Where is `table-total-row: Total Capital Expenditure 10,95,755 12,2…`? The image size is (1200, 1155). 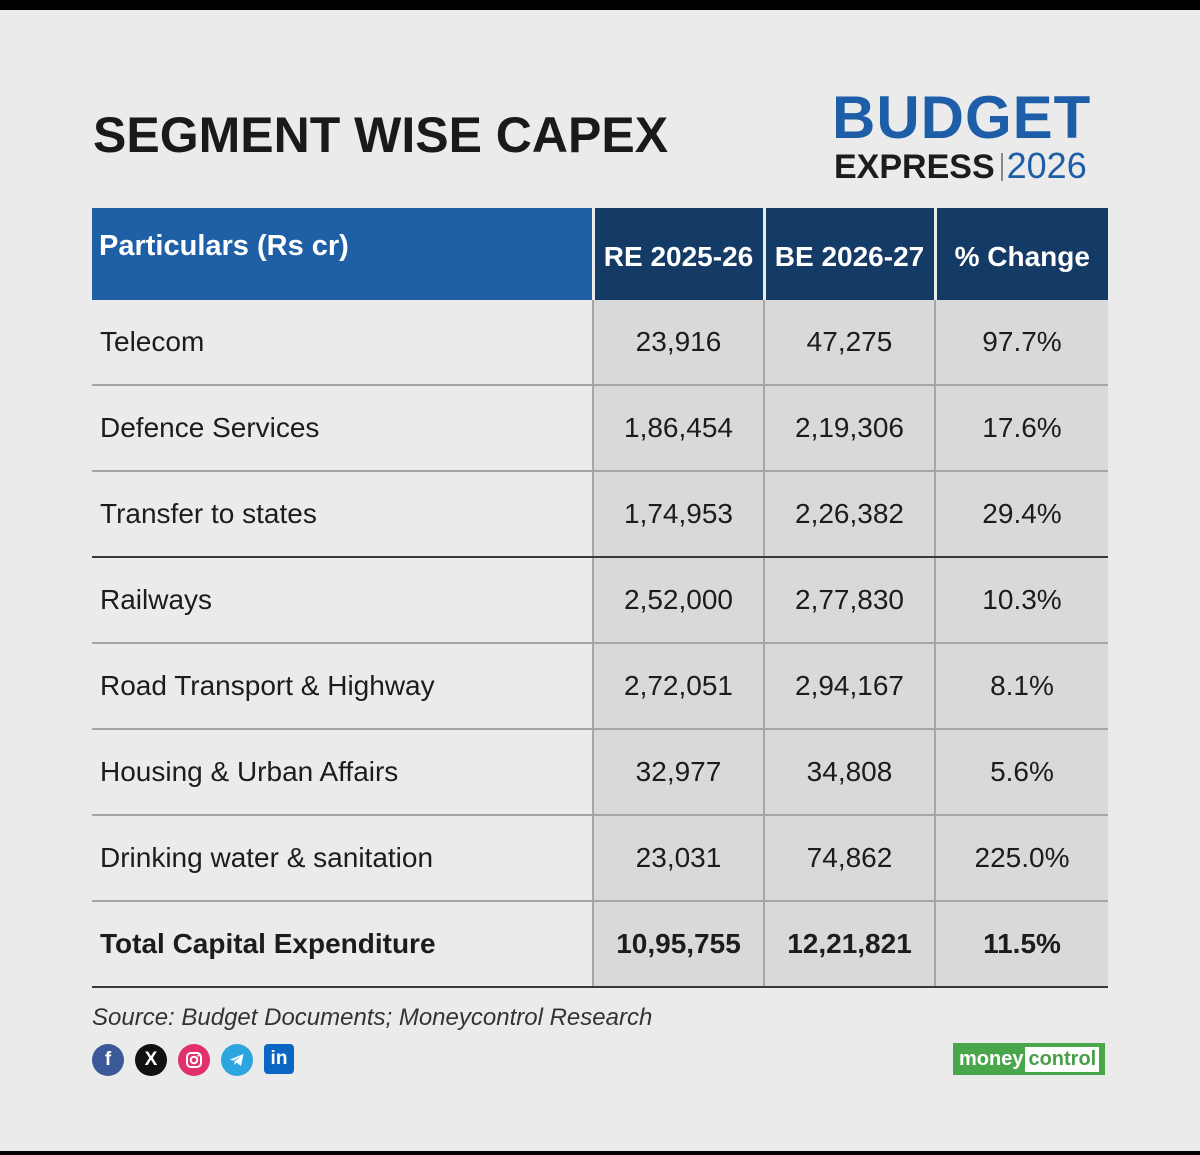
table-total-row: Total Capital Expenditure 10,95,755 12,2… is located at coordinates (600, 944).